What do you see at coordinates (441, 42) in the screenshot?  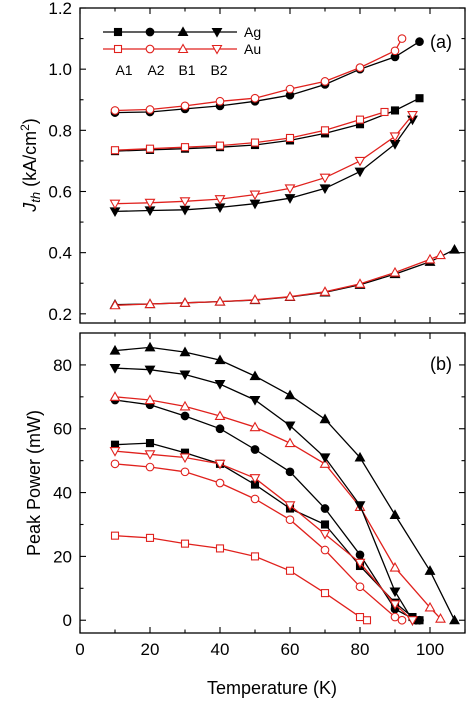 I see `panel-a-label: (a)` at bounding box center [441, 42].